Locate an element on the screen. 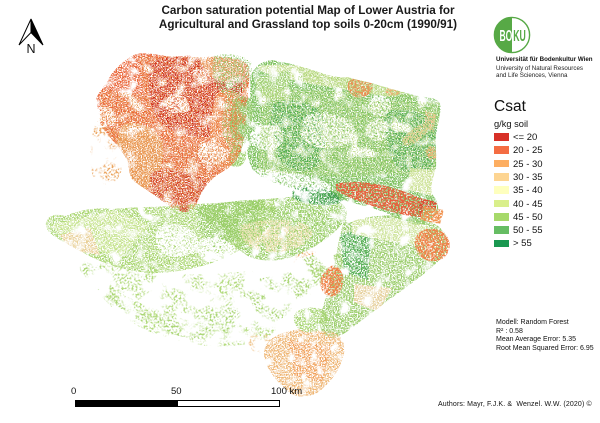  svg-text: N is located at coordinates (30, 49).